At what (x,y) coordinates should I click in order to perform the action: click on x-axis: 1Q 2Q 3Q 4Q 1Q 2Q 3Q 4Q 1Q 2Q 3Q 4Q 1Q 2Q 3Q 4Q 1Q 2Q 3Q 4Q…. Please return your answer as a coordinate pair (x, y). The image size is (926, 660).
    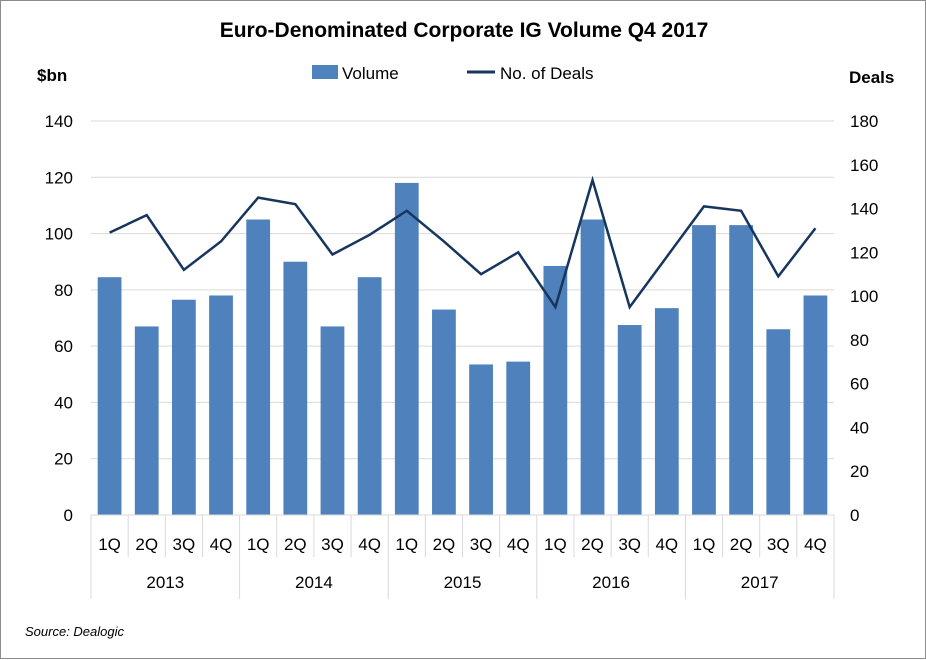
    Looking at the image, I should click on (462, 557).